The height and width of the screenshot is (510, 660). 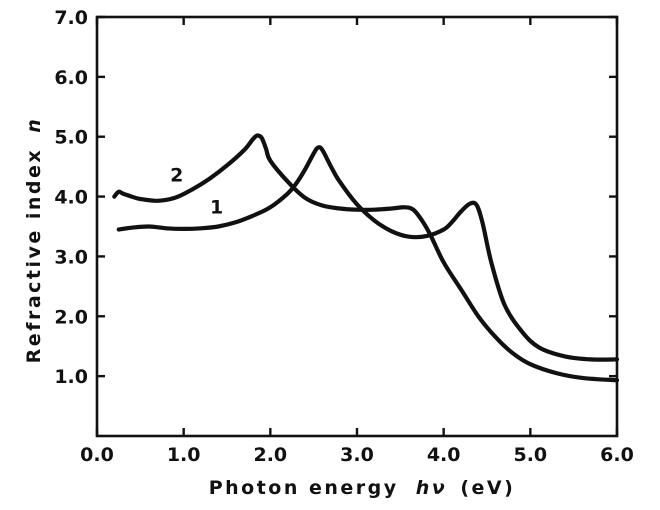 I want to click on x-tick-label: 4.0, so click(x=444, y=455).